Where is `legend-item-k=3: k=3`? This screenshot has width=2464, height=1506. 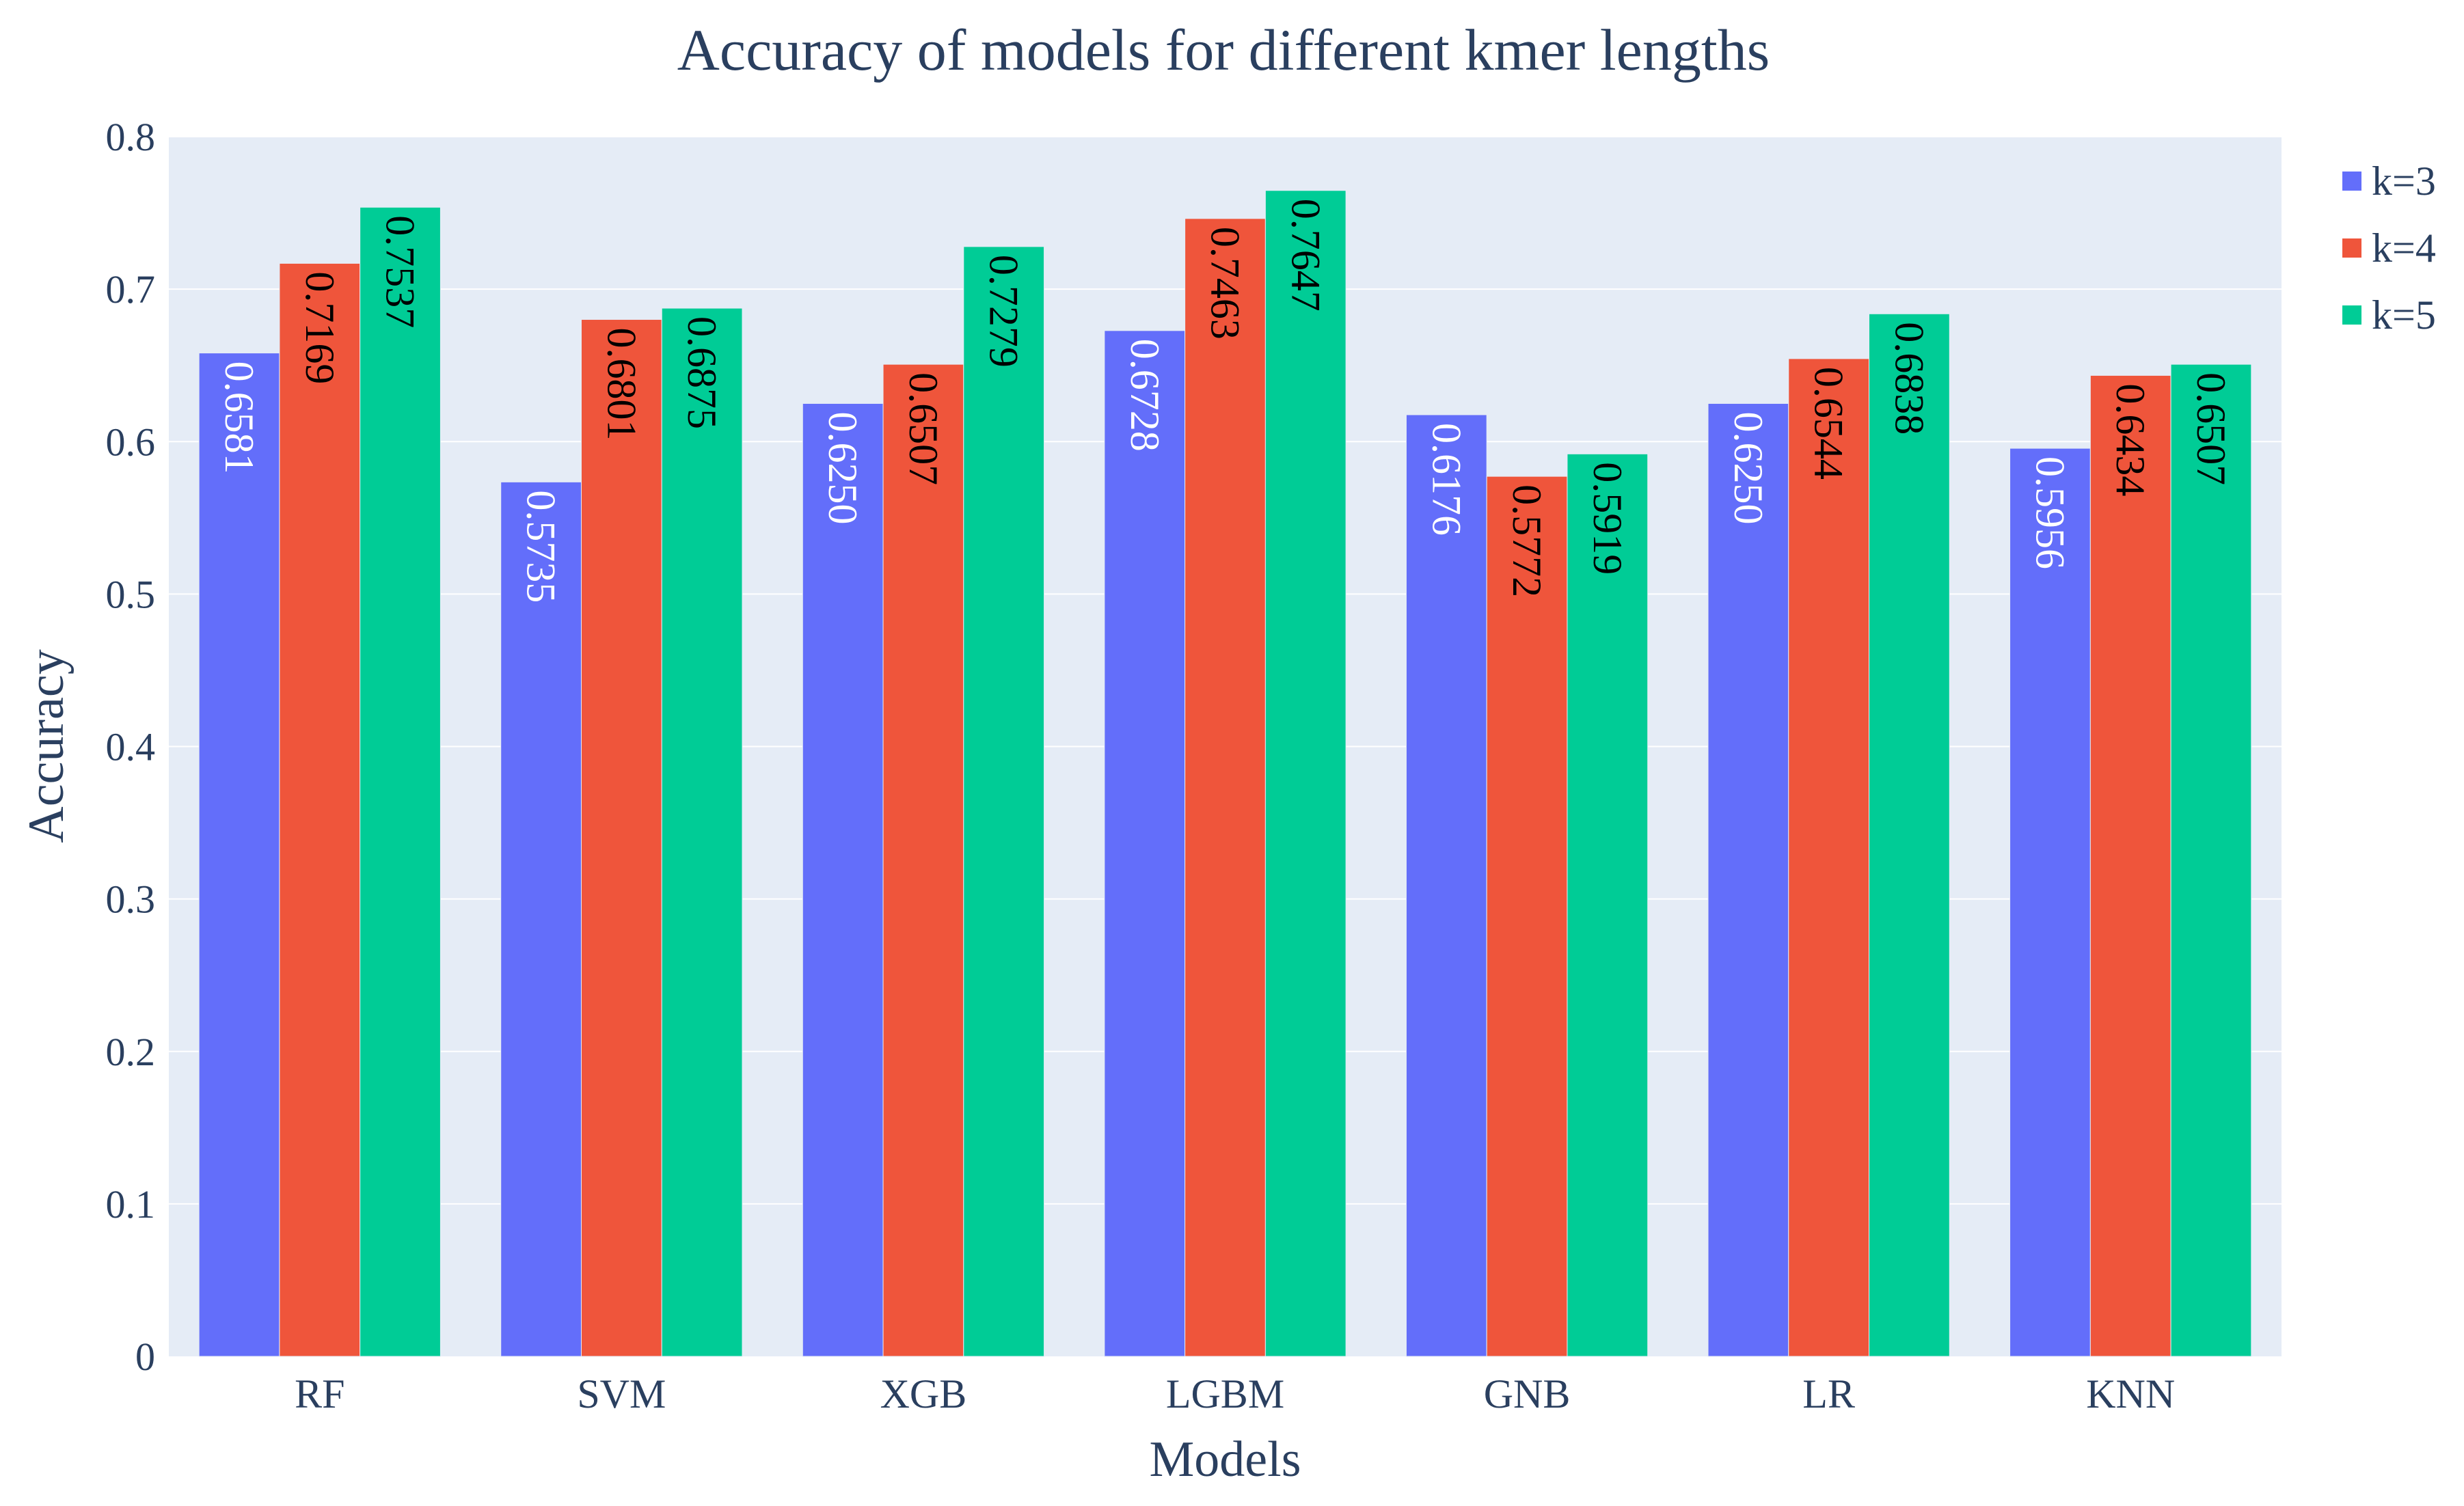 legend-item-k=3: k=3 is located at coordinates (2389, 181).